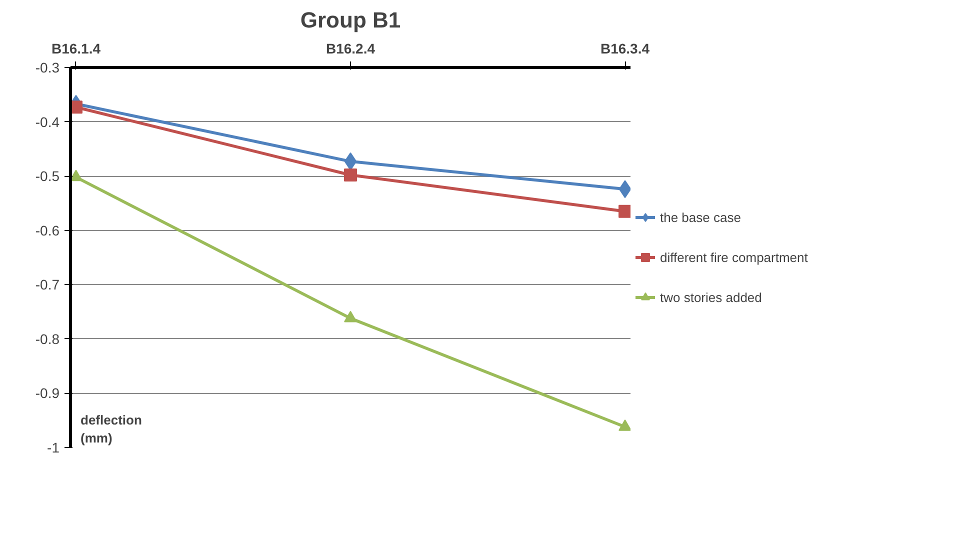 This screenshot has height=542, width=953. Describe the element at coordinates (47, 176) in the screenshot. I see `y-tick-label: -0.5` at that location.